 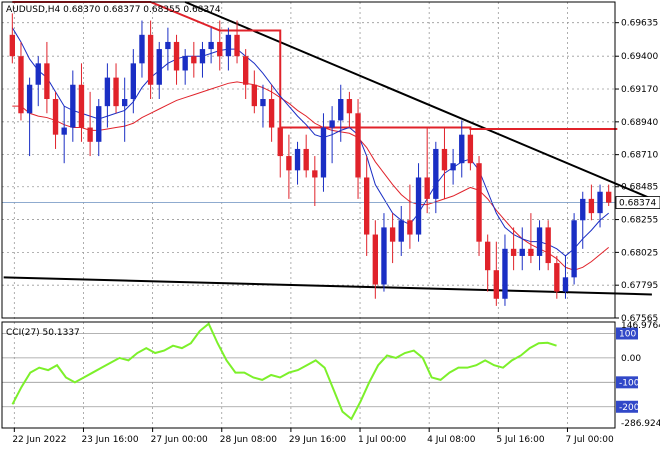 I want to click on cci-level-label: 100, so click(x=627, y=334).